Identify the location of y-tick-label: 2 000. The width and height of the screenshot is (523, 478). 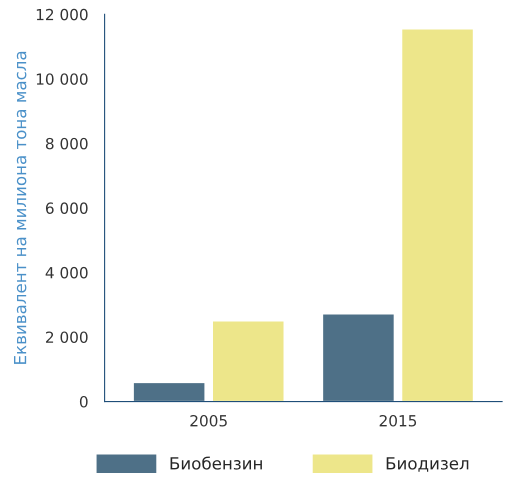
(67, 337).